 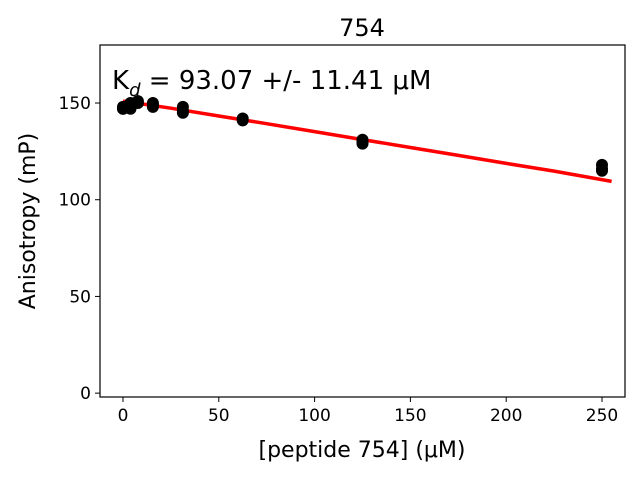 I want to click on kd-annotation-suffix: = 93.07 +/- 11.41 μM, so click(x=286, y=81).